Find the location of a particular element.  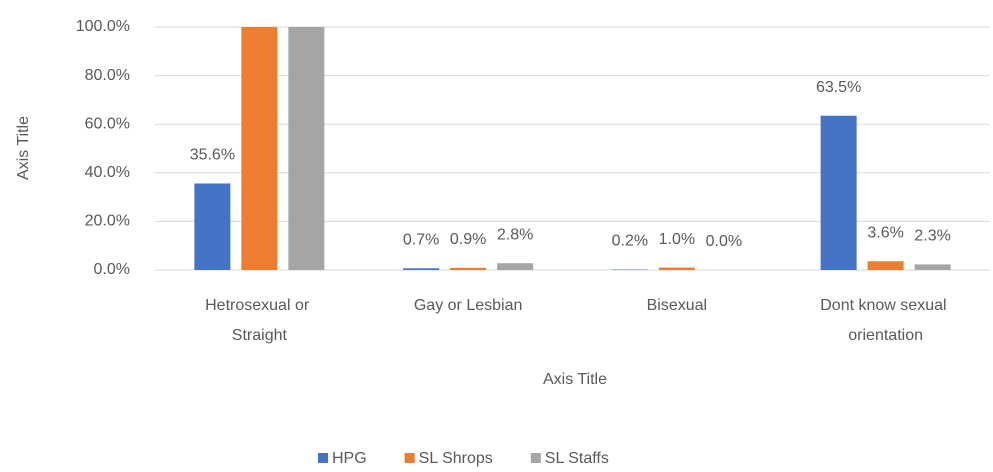

y-tick-label: 100.0% is located at coordinates (103, 26).